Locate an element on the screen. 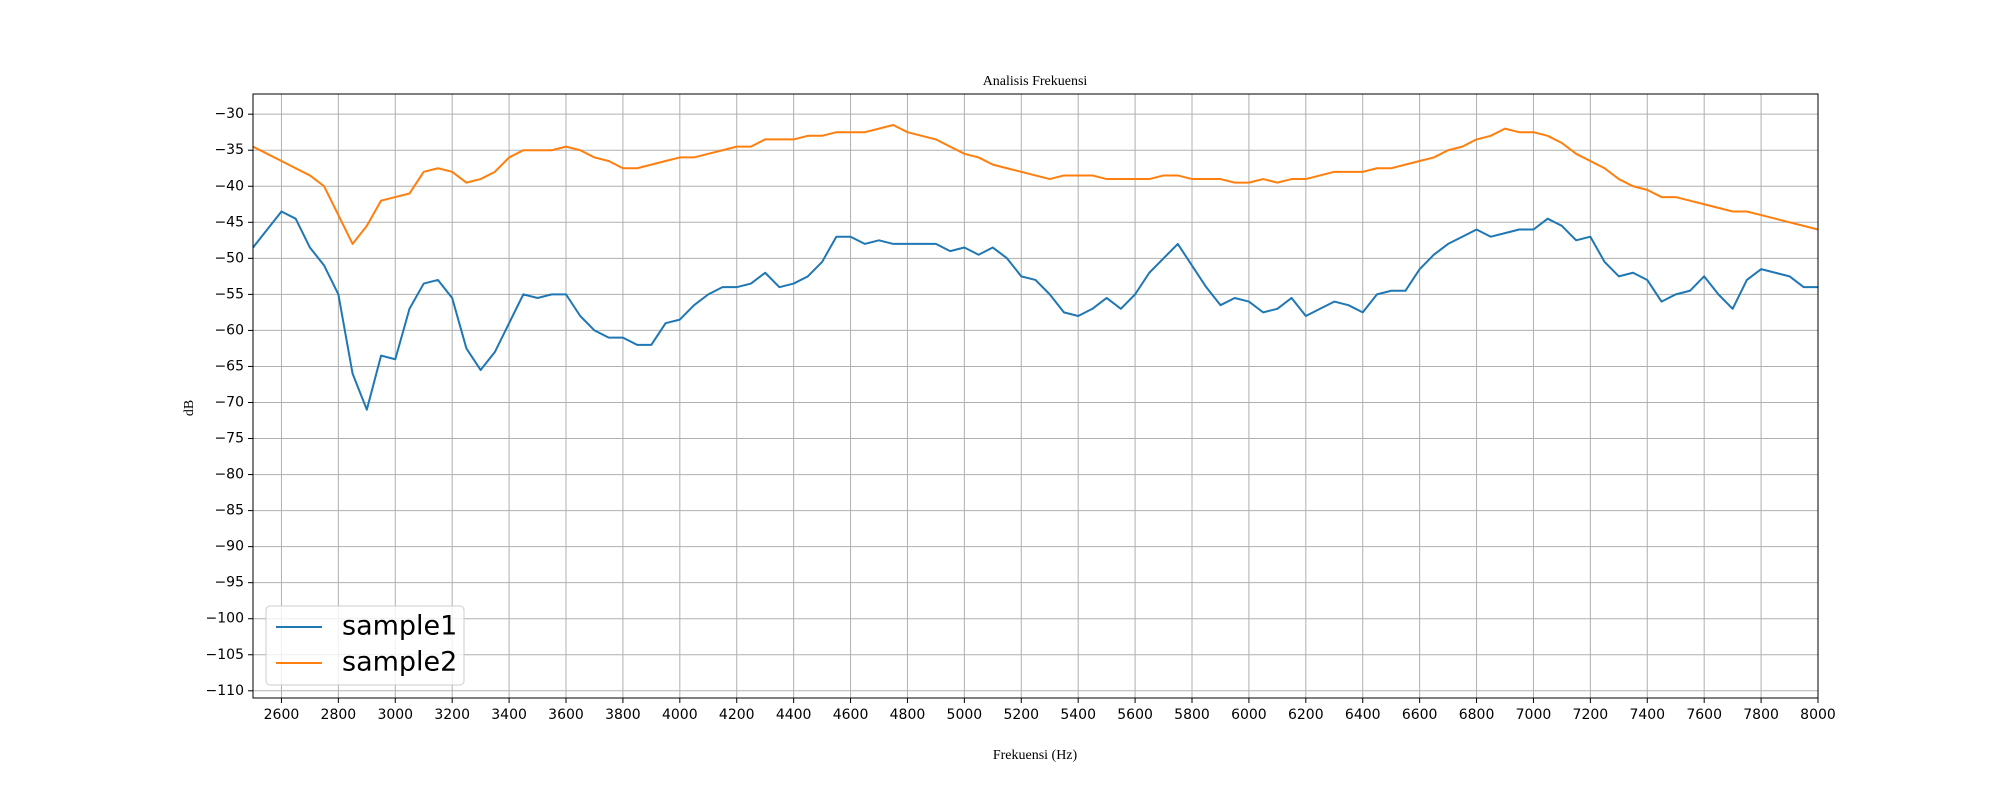 The width and height of the screenshot is (2000, 800). x-axis-label: Frekuensi (Hz) is located at coordinates (1035, 755).